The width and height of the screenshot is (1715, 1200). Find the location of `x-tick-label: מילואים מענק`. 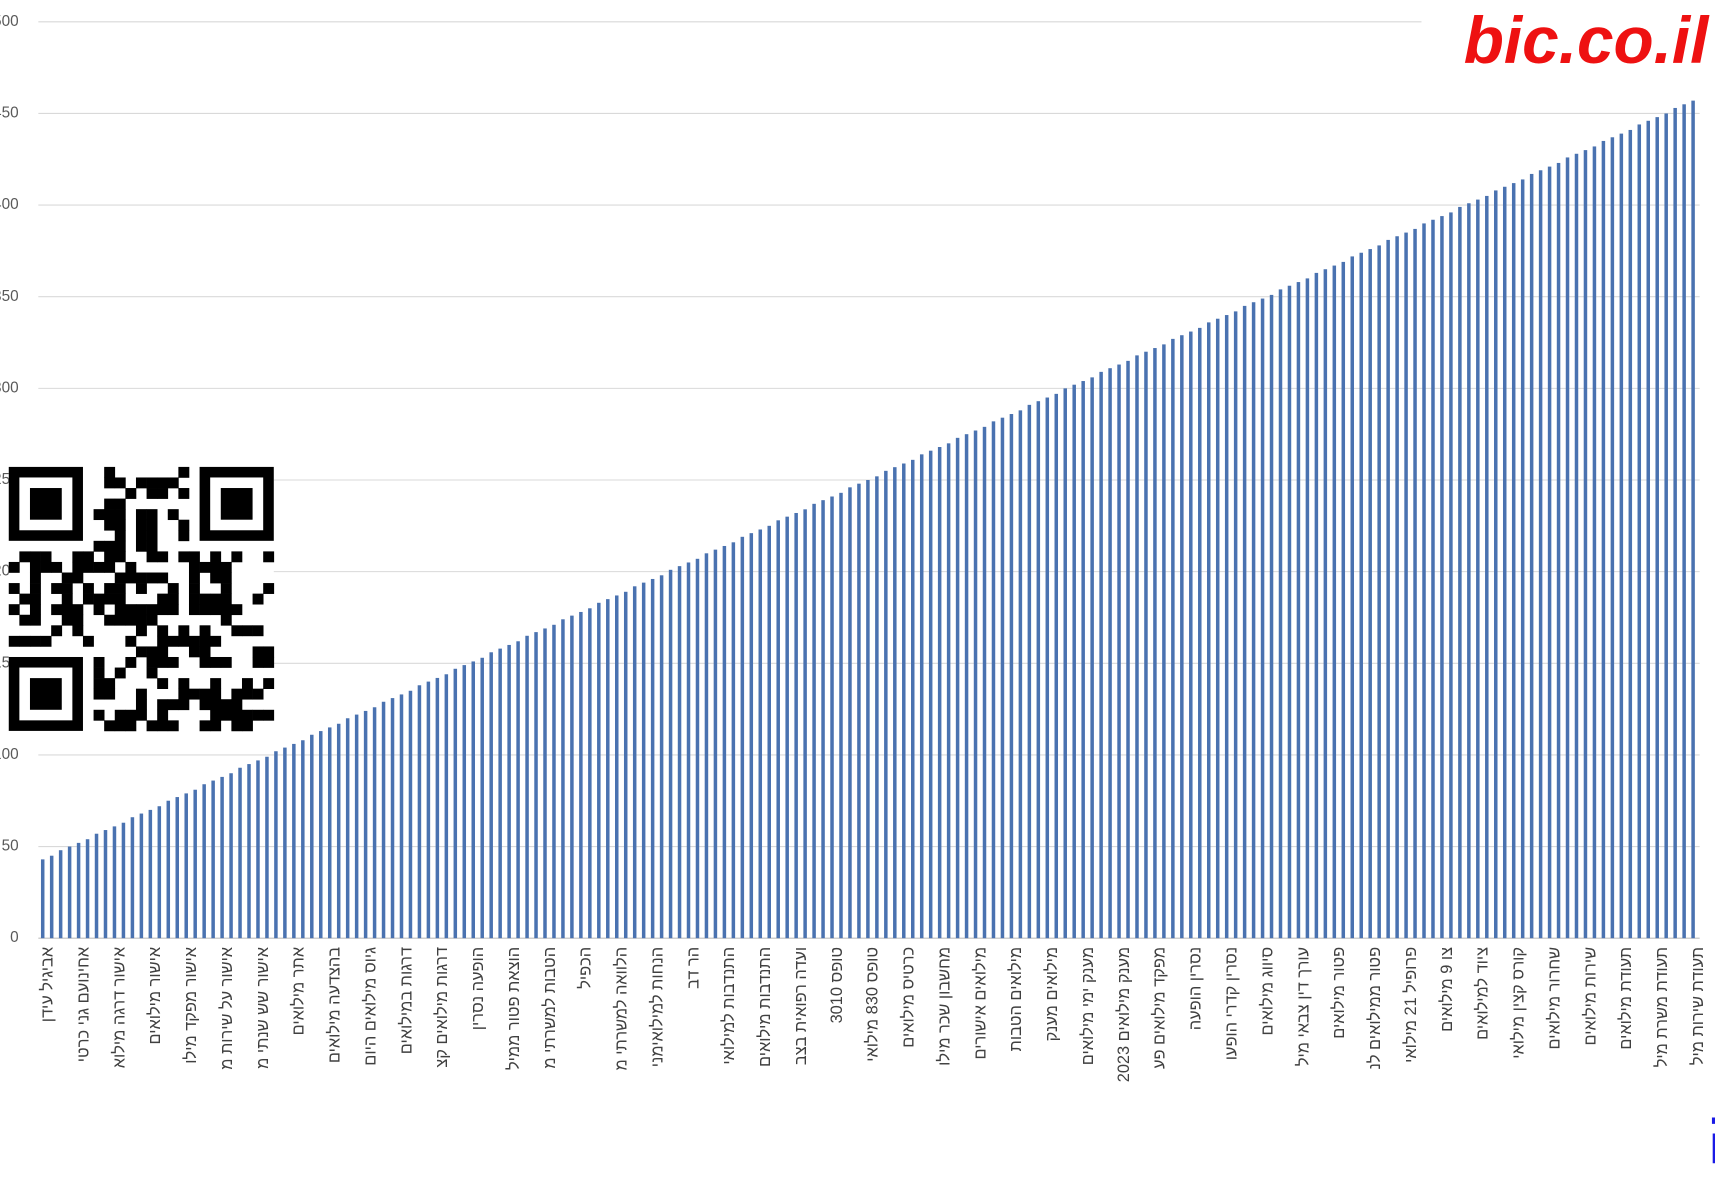

x-tick-label: מילואים מענק is located at coordinates (1052, 994).